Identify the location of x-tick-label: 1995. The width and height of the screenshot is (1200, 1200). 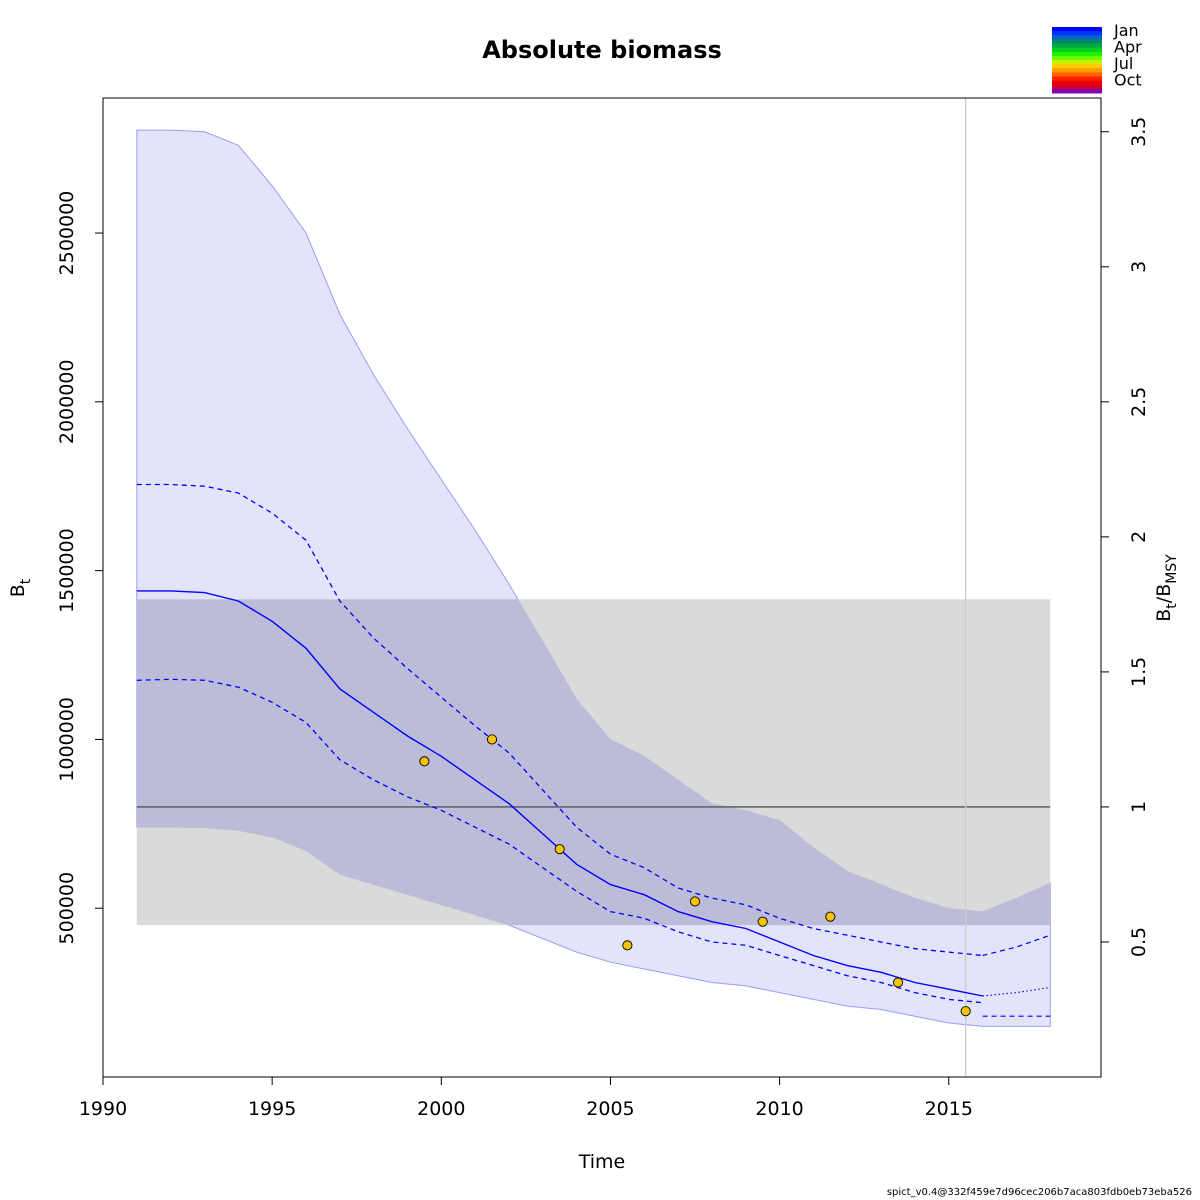
(272, 1109).